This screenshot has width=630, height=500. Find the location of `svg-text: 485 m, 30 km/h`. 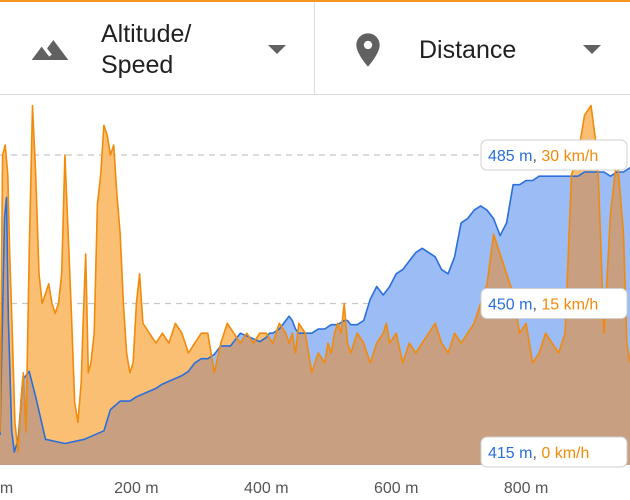

svg-text: 485 m, 30 km/h is located at coordinates (543, 156).